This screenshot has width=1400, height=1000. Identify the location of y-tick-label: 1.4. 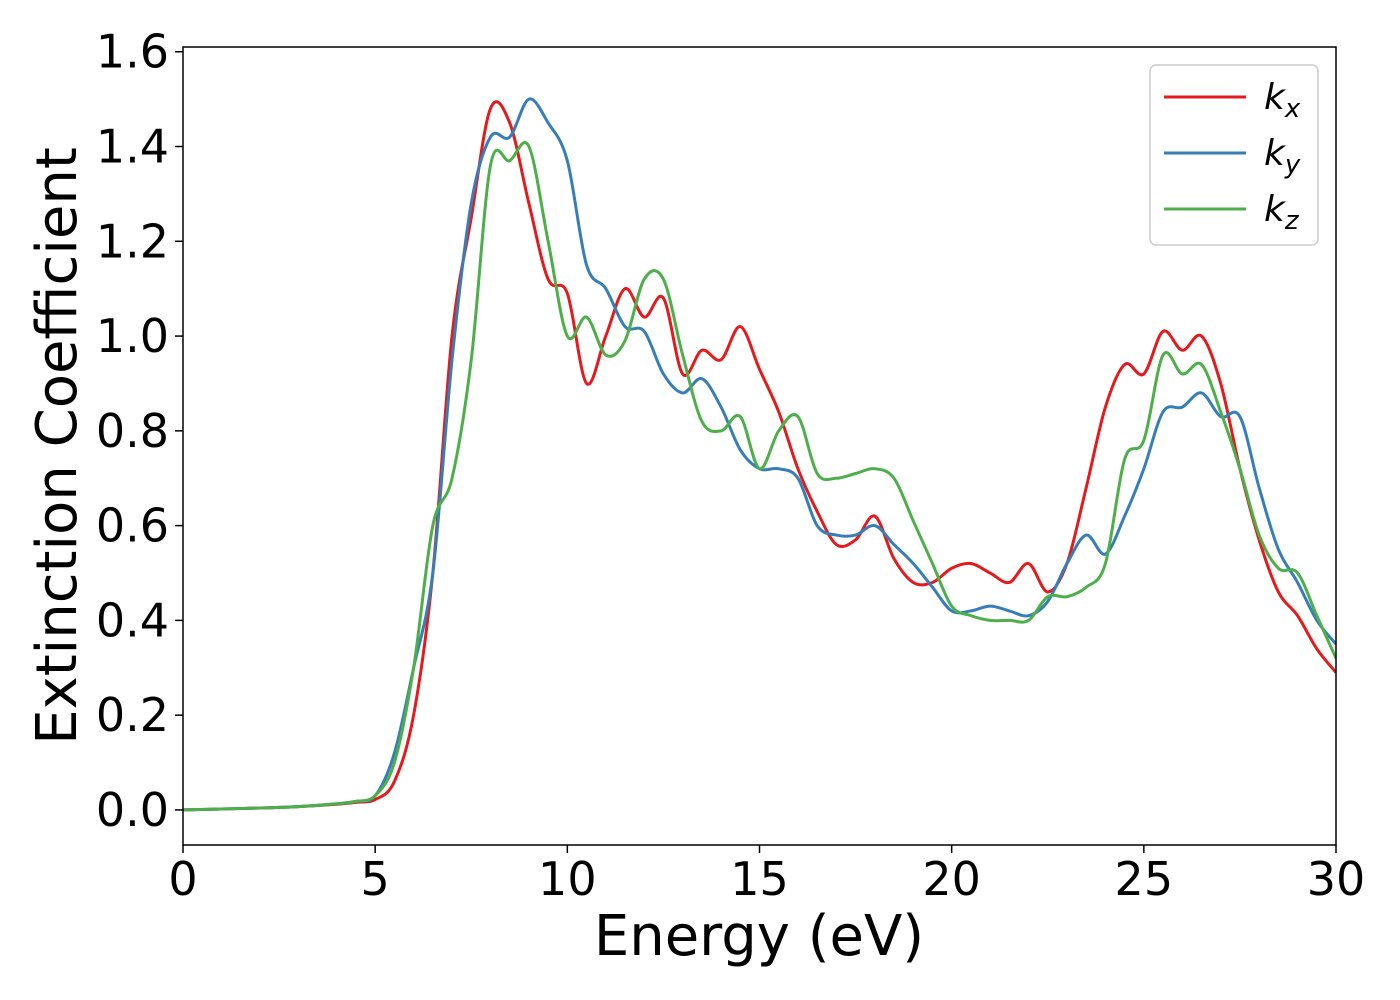
(132, 147).